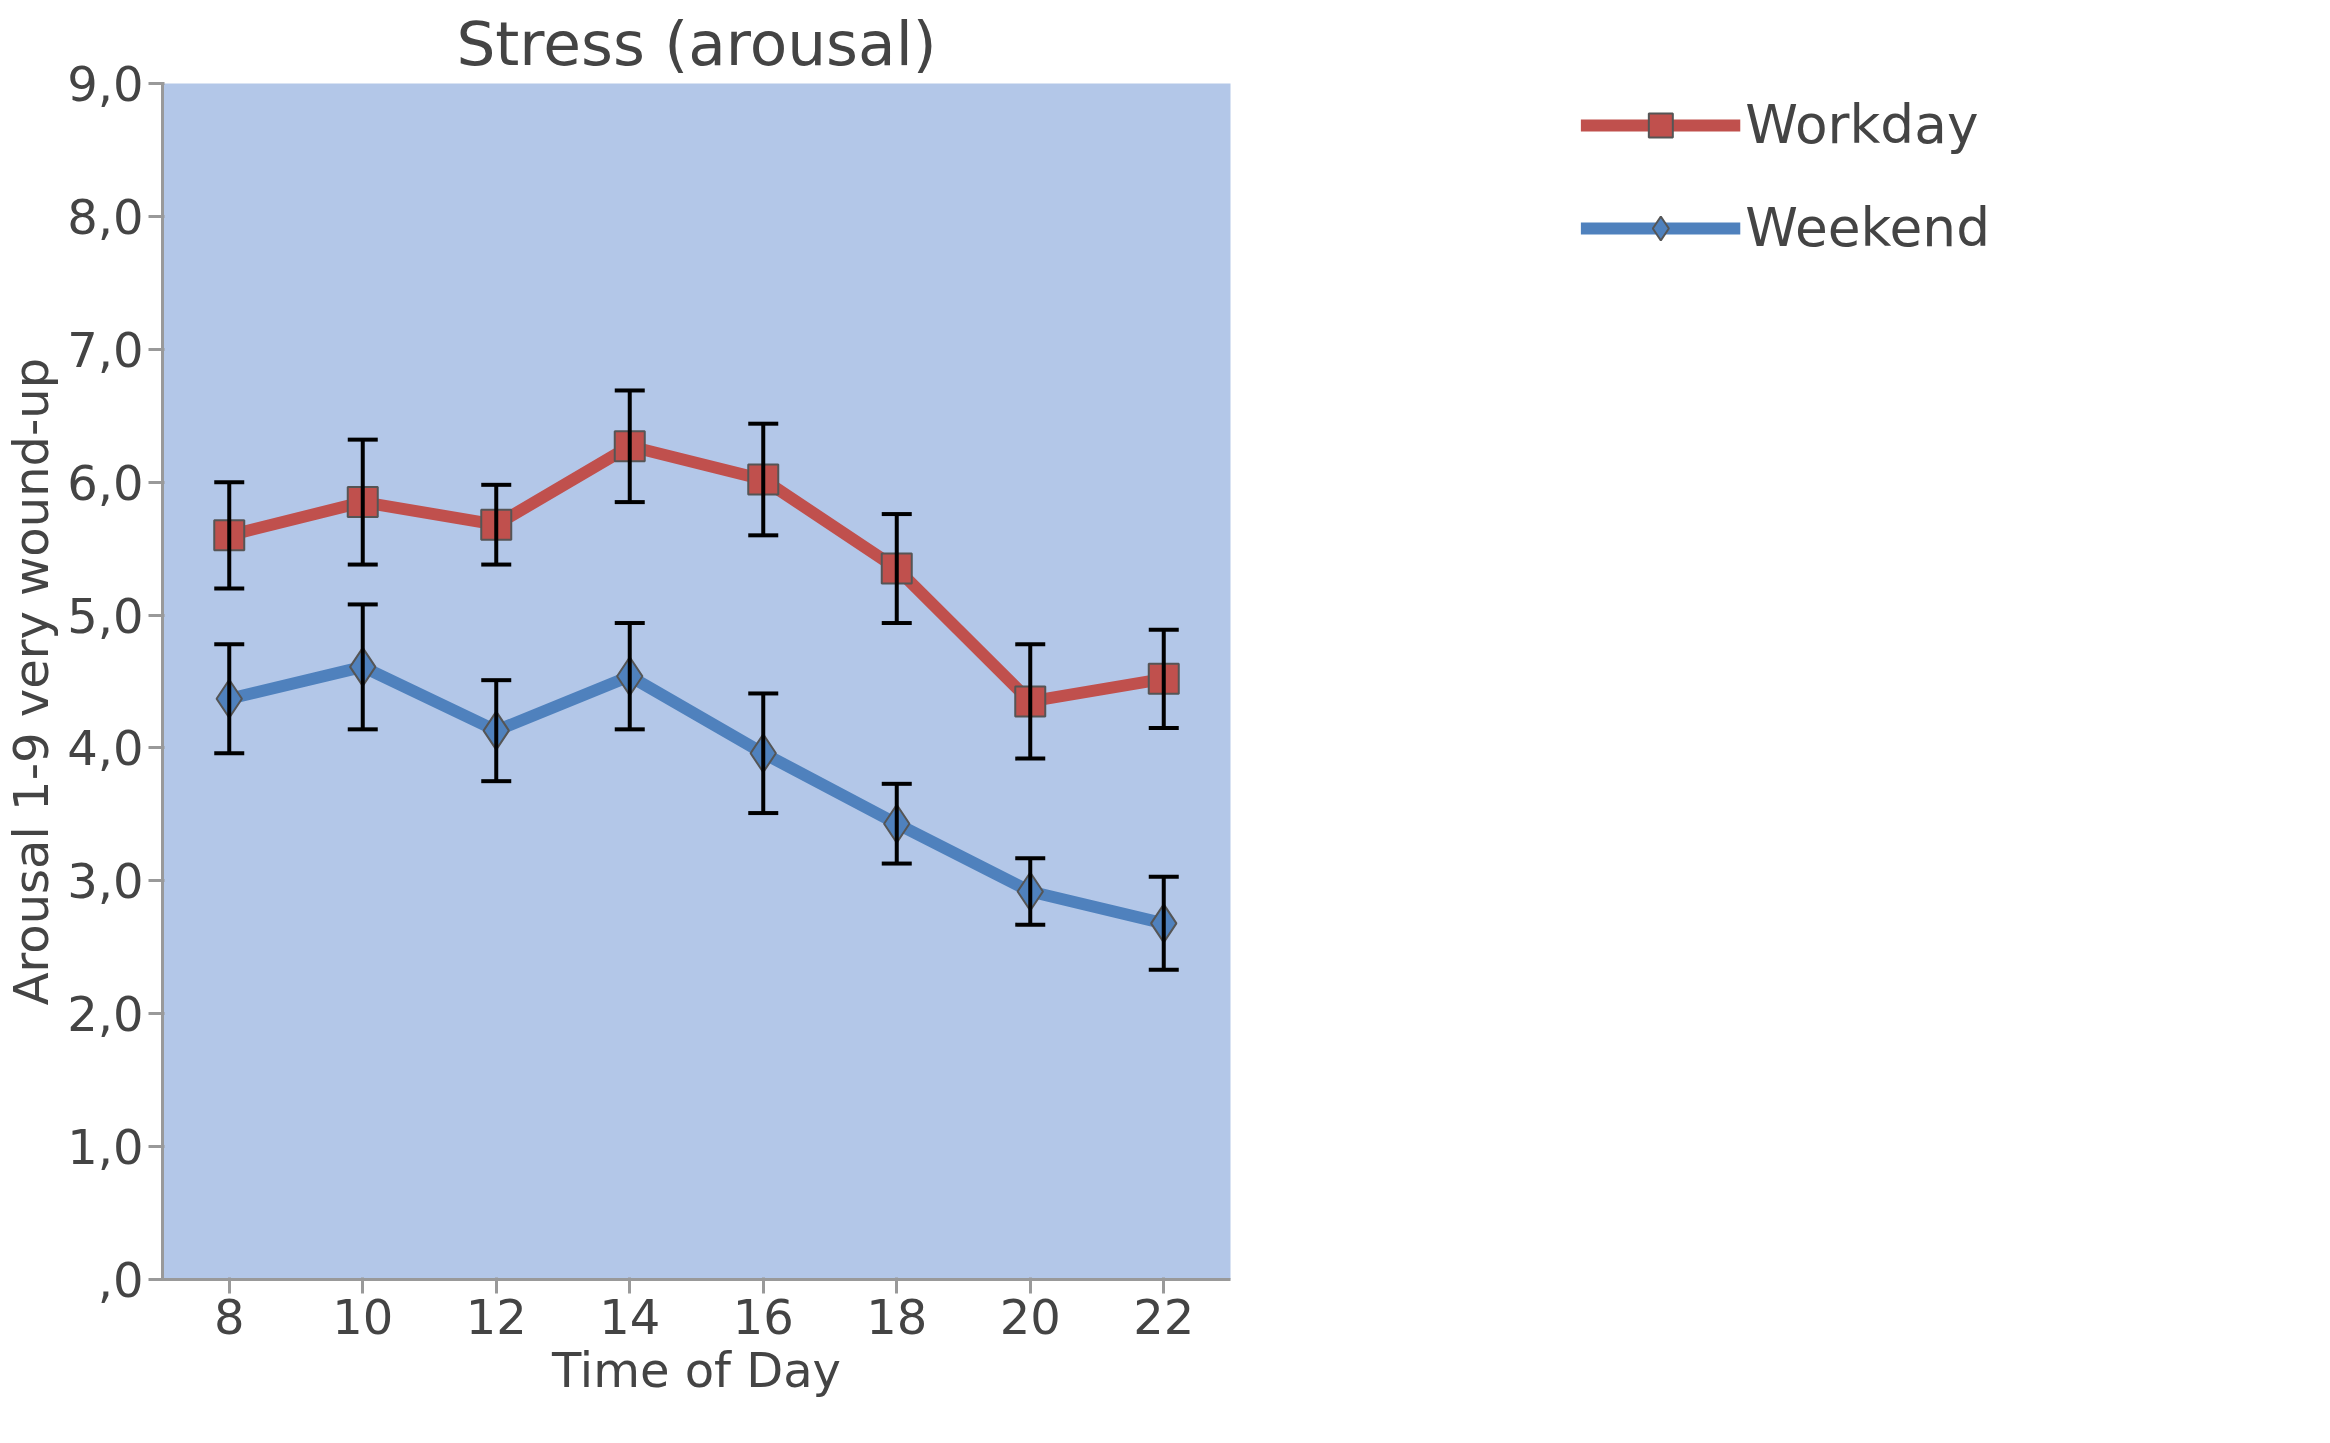 This screenshot has height=1443, width=2330. Describe the element at coordinates (105, 1014) in the screenshot. I see `y-tick-label: 2,0` at that location.